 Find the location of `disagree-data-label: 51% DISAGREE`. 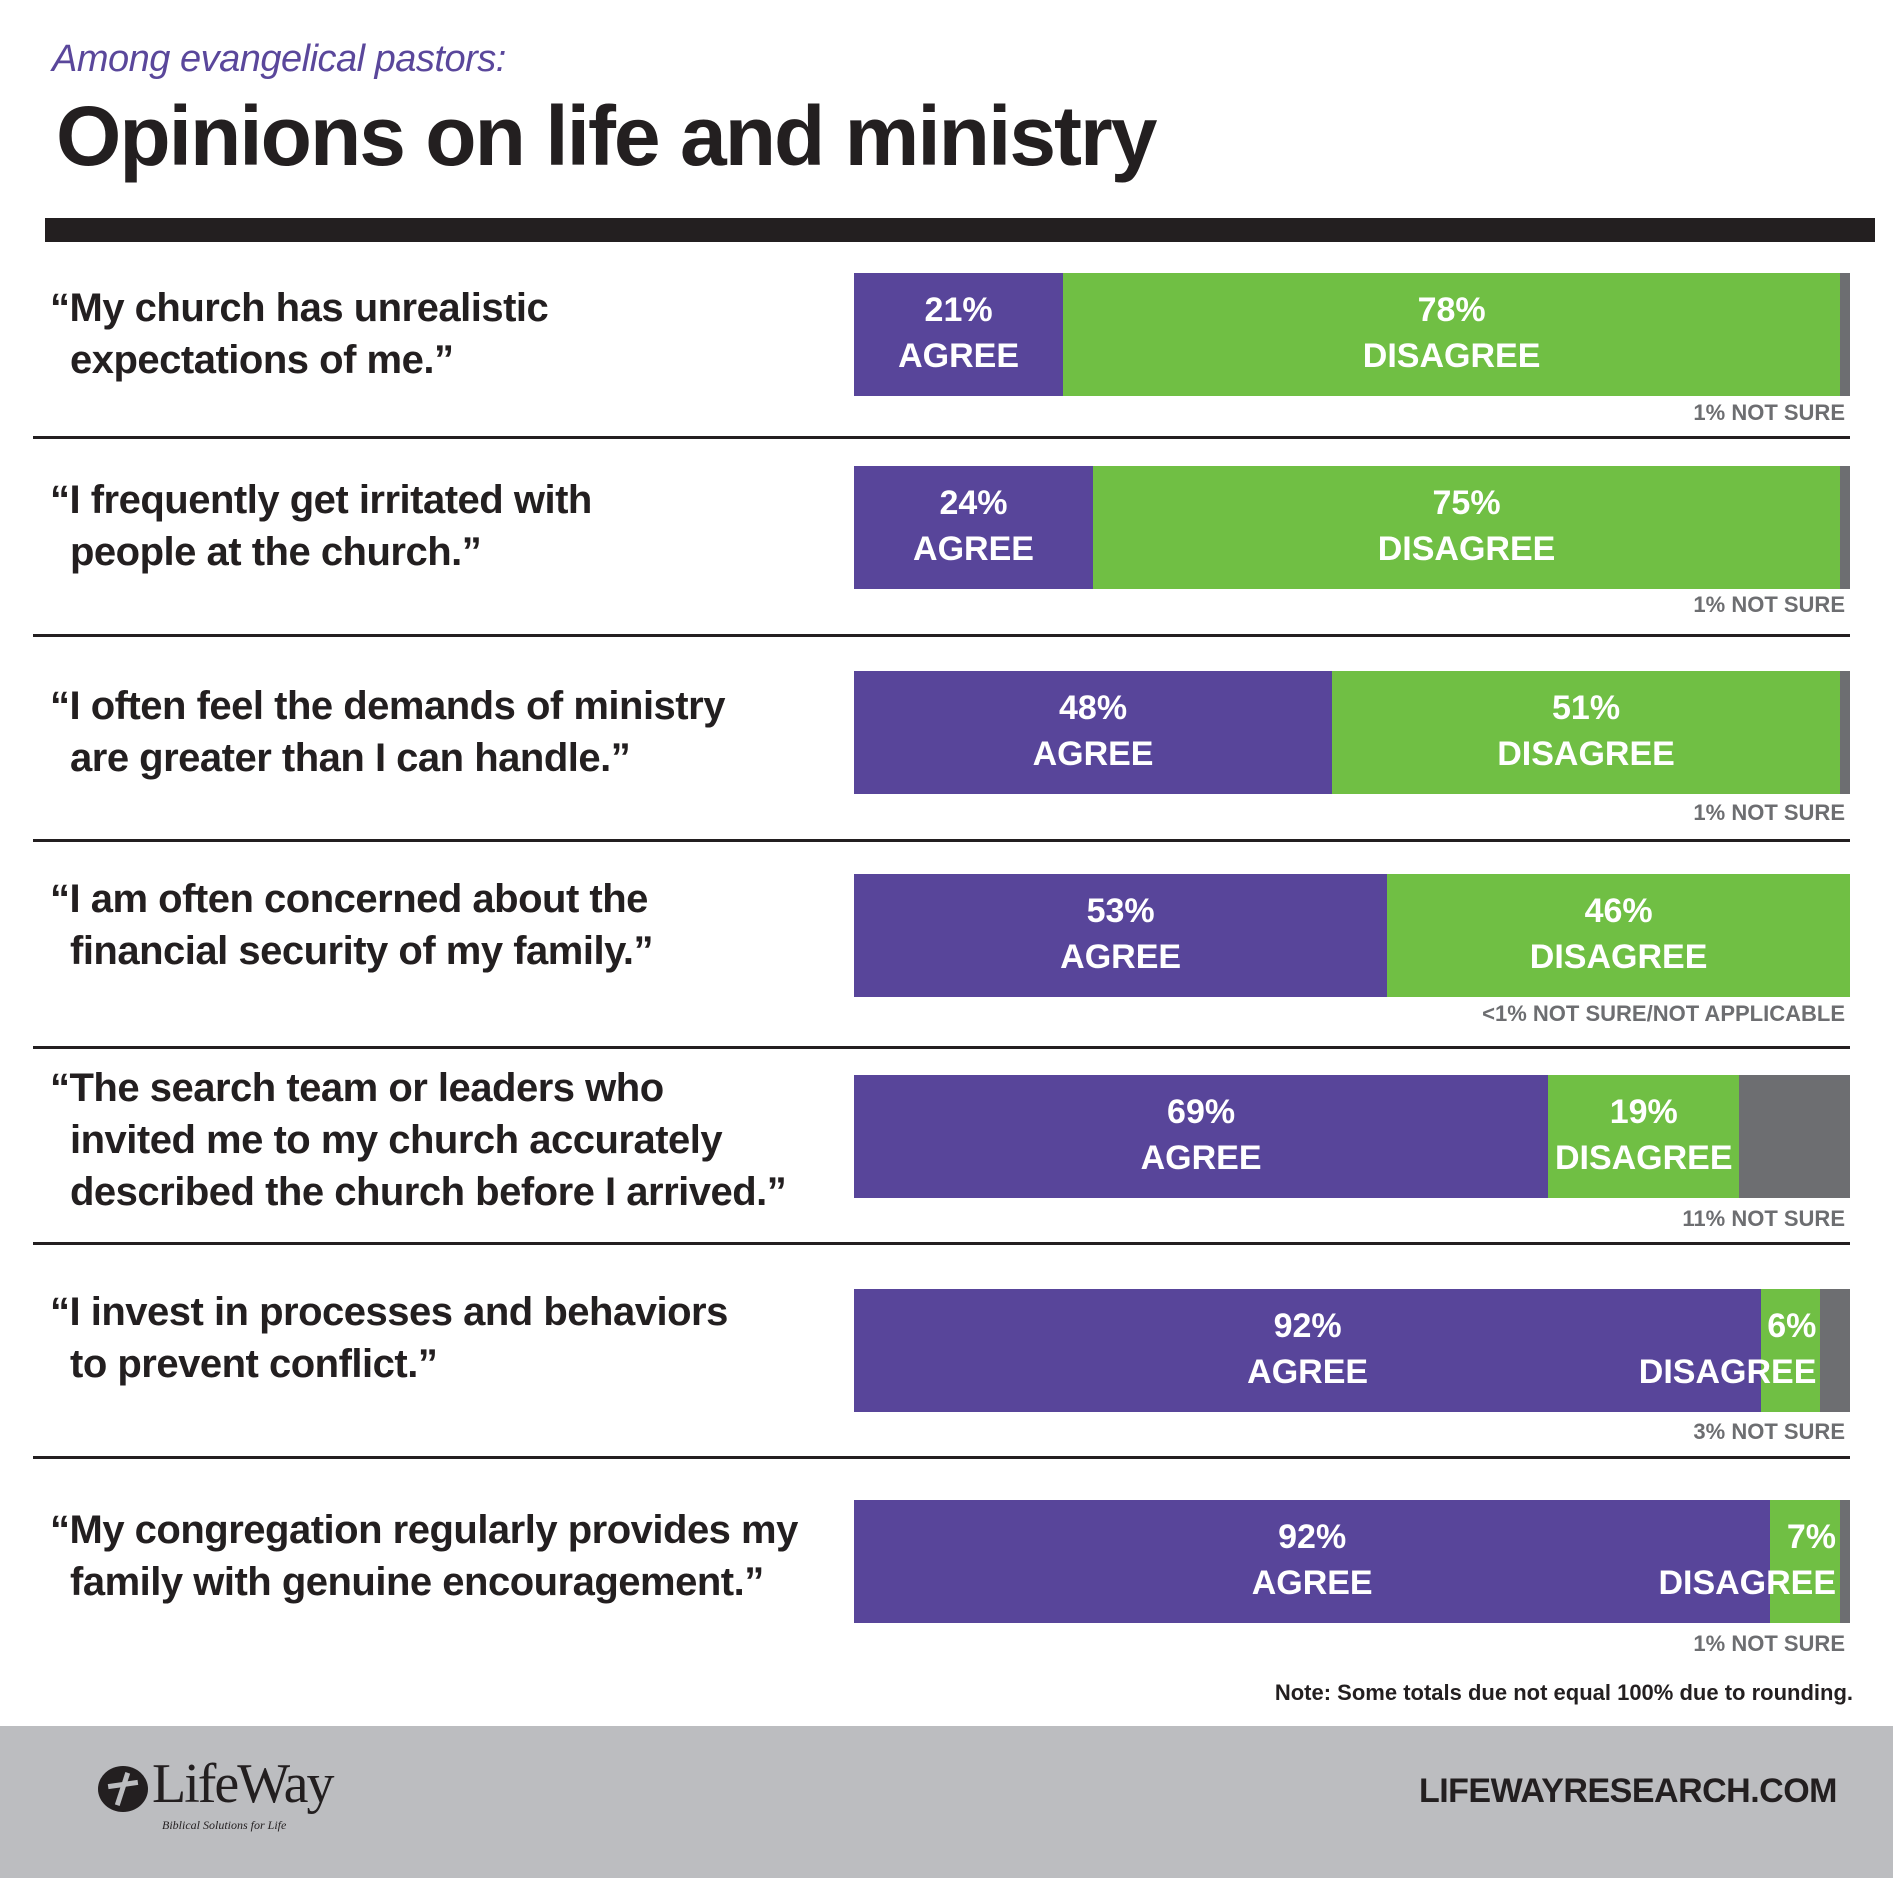

disagree-data-label: 51% DISAGREE is located at coordinates (1586, 731).